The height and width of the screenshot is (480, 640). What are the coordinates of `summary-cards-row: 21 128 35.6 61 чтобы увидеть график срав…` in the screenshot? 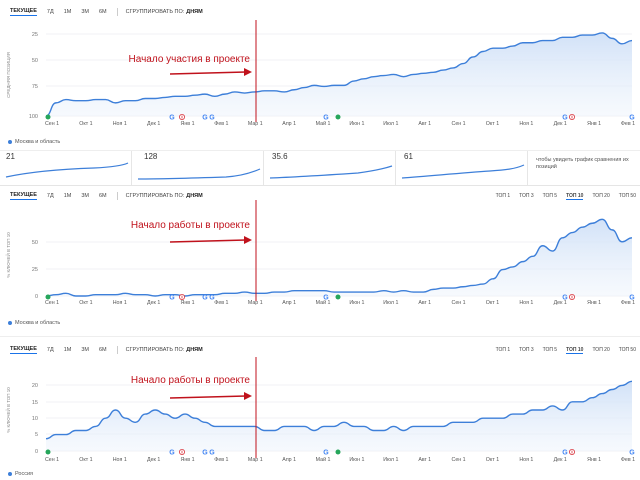 It's located at (320, 168).